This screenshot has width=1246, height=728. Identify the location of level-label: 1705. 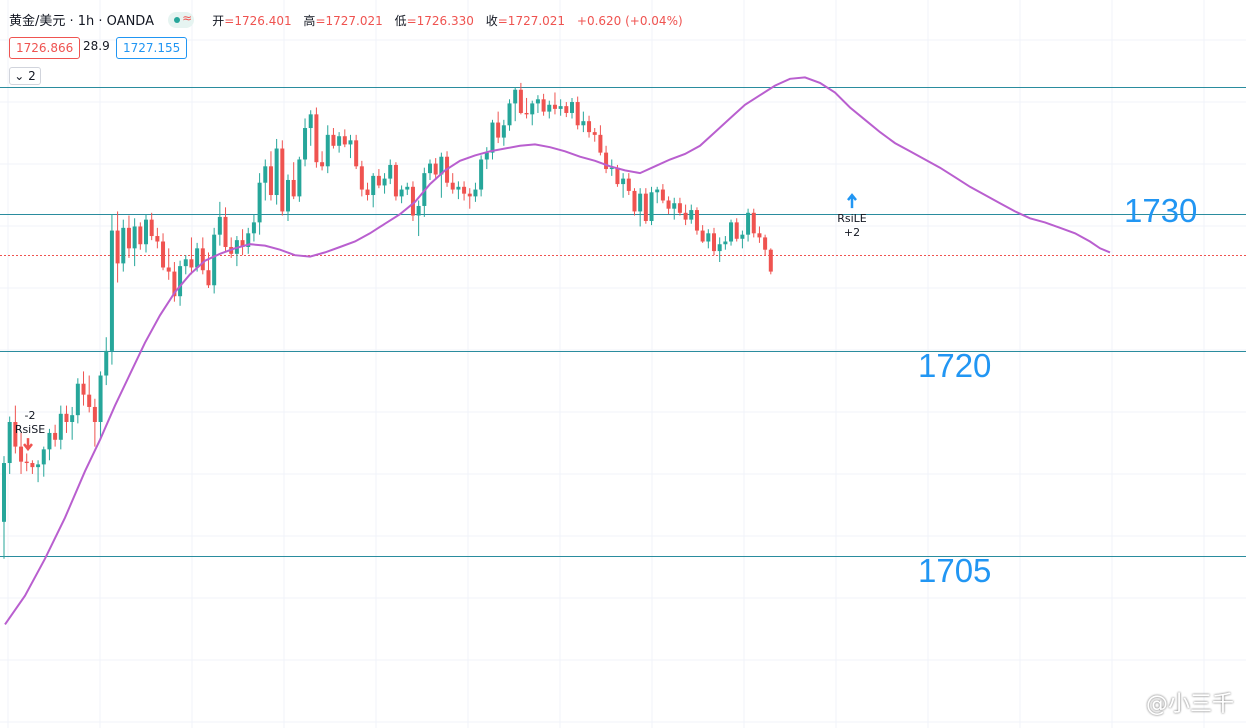
(954, 570).